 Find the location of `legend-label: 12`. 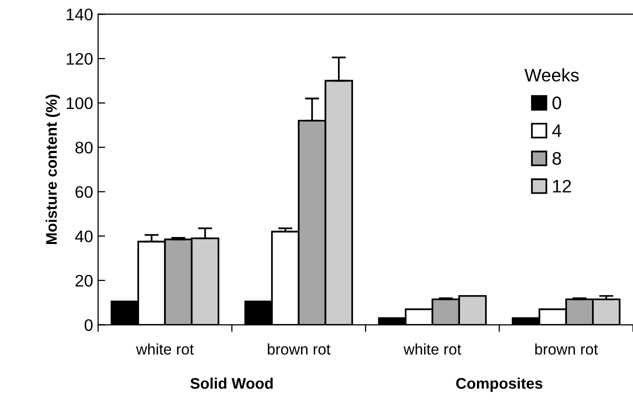

legend-label: 12 is located at coordinates (562, 186).